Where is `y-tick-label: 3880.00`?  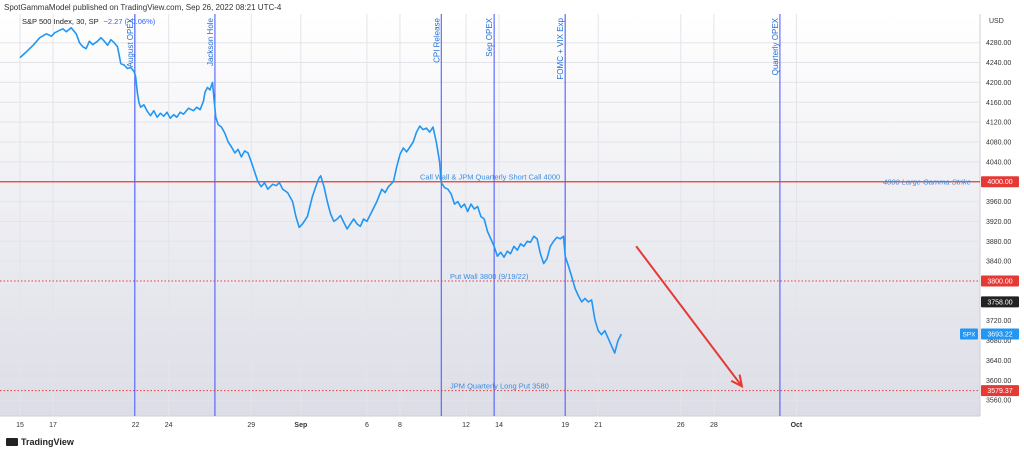
y-tick-label: 3880.00 is located at coordinates (998, 242).